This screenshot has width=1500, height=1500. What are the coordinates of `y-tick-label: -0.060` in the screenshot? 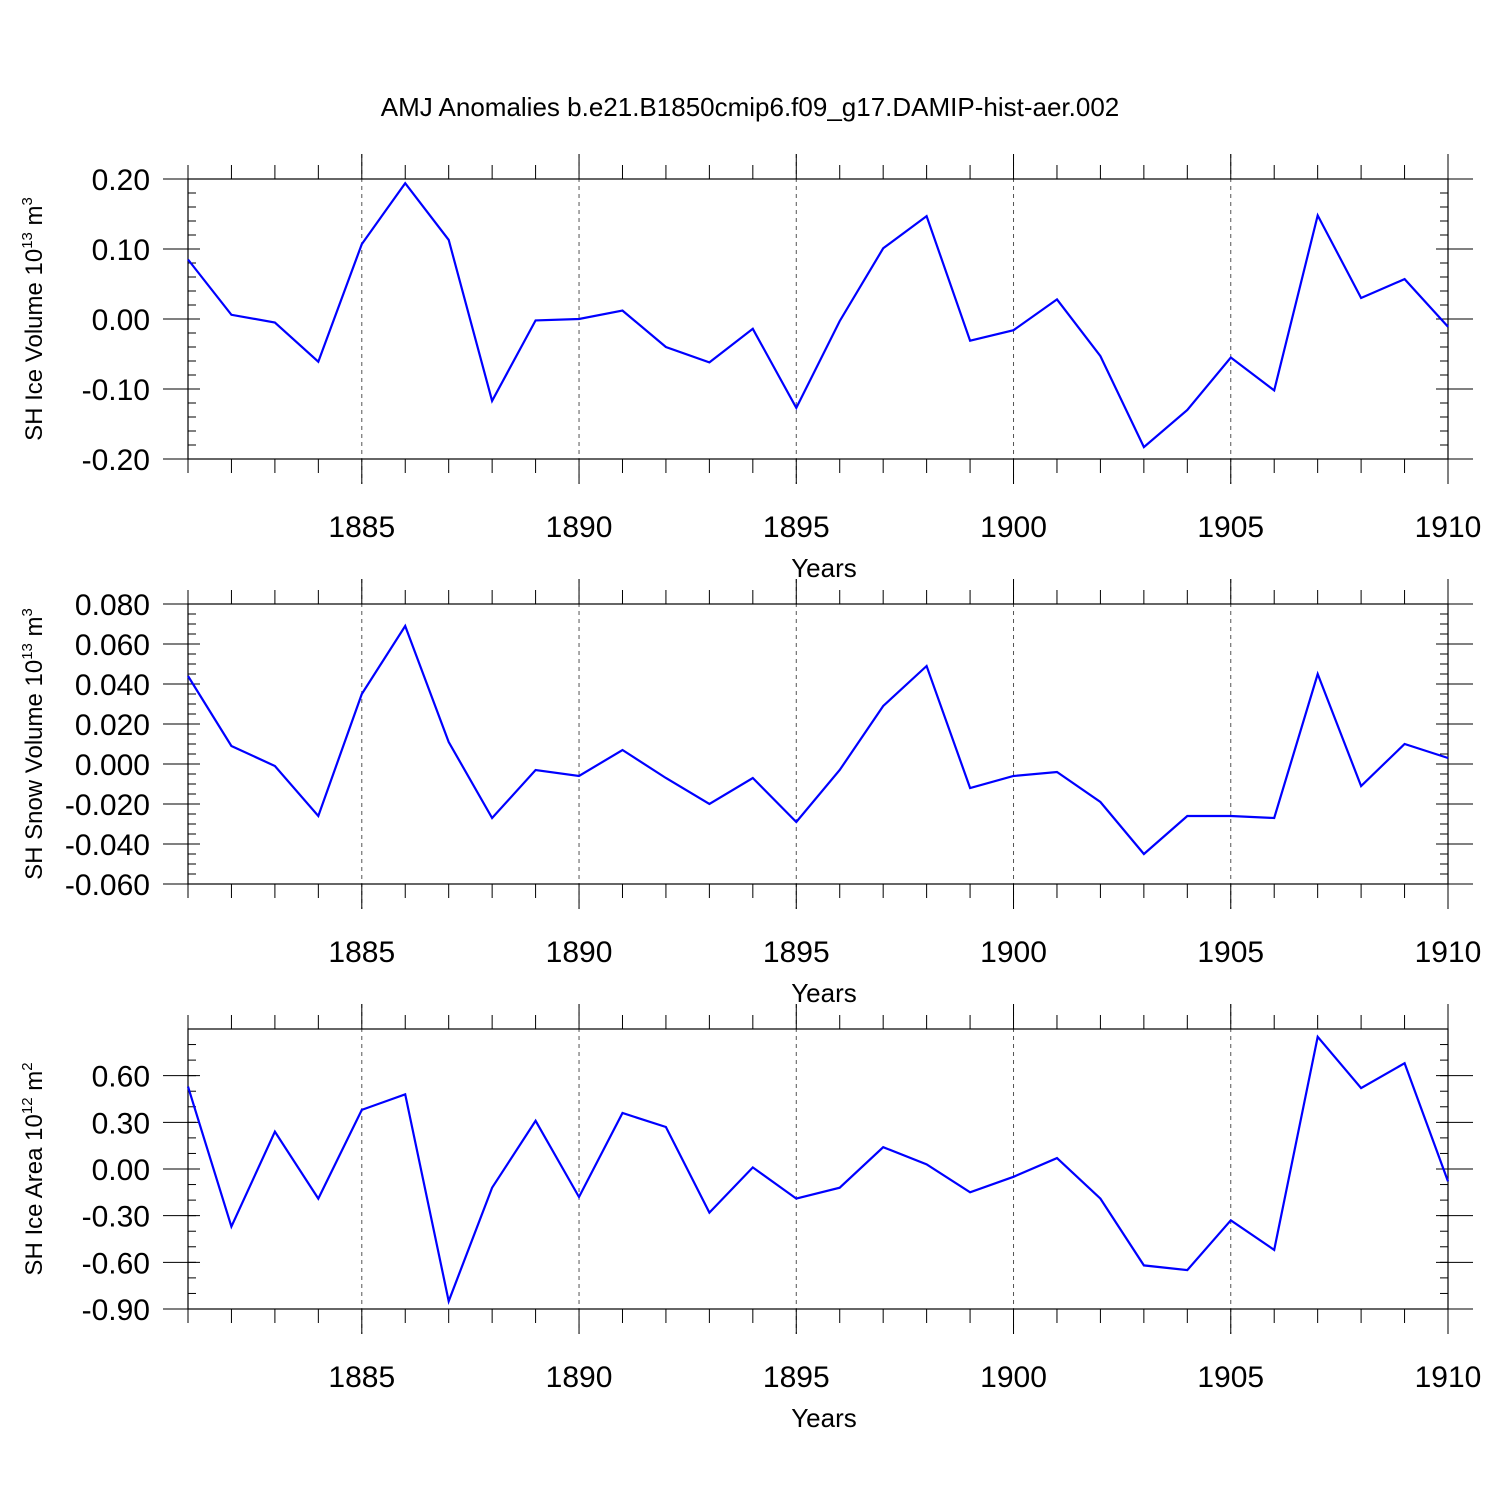 It's located at (107, 885).